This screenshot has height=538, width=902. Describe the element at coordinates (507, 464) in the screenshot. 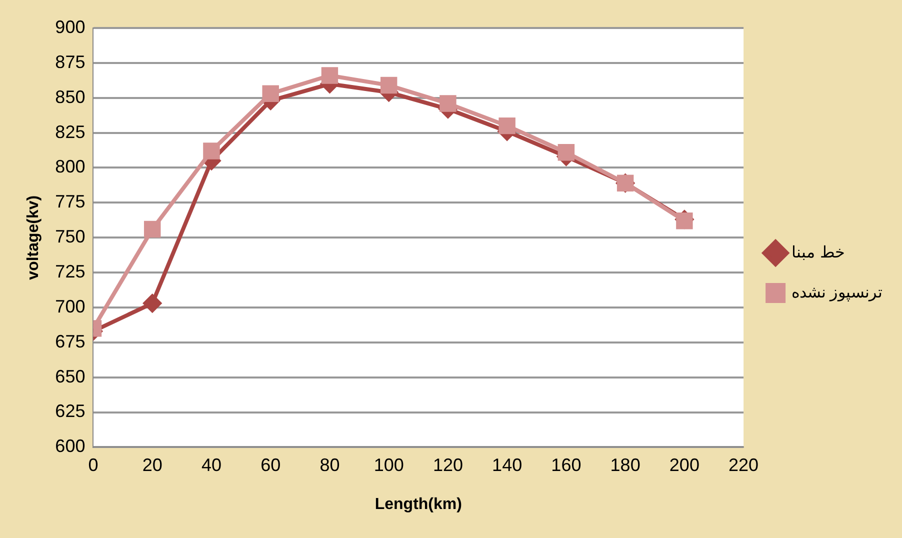

I see `x-tick-label: 140` at that location.